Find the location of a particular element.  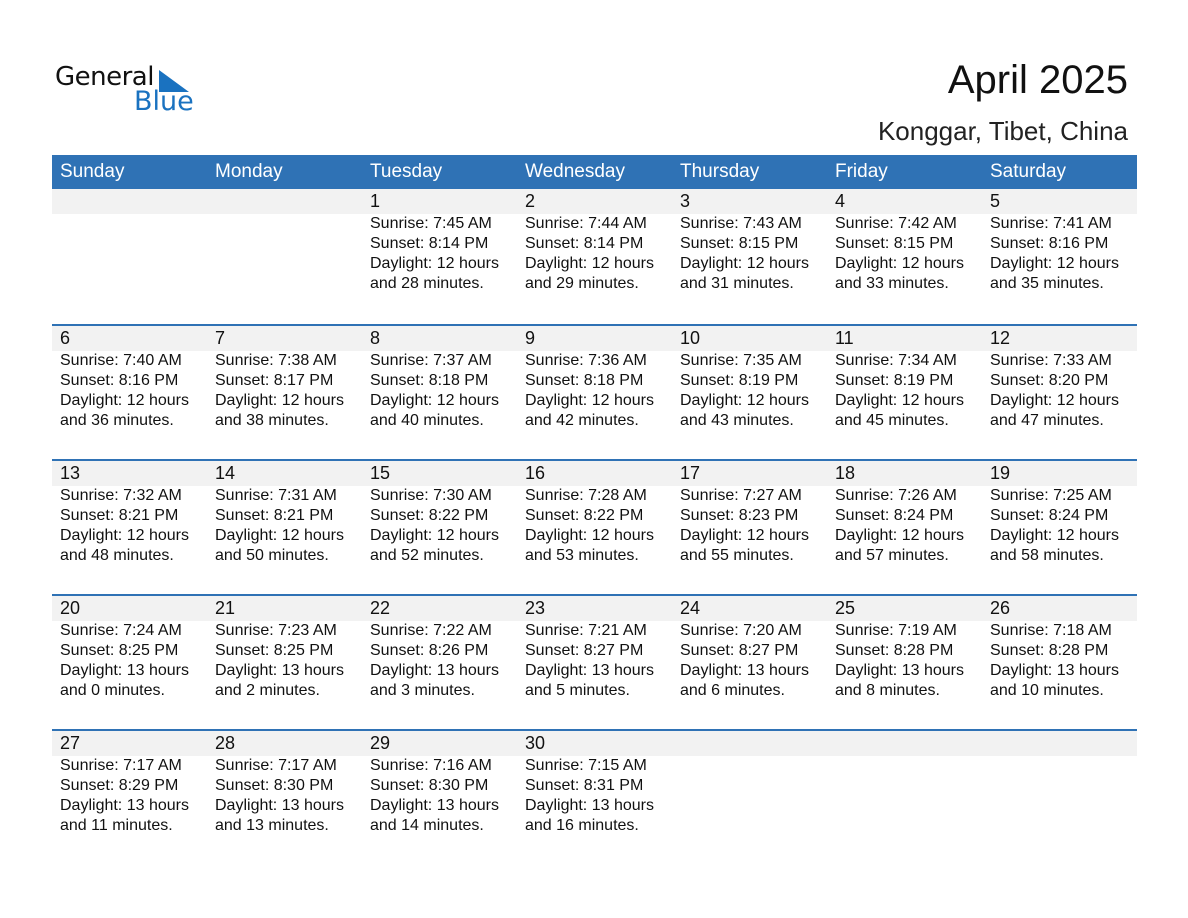

sunrise-time: Sunrise: 7:28 AM is located at coordinates (586, 495).